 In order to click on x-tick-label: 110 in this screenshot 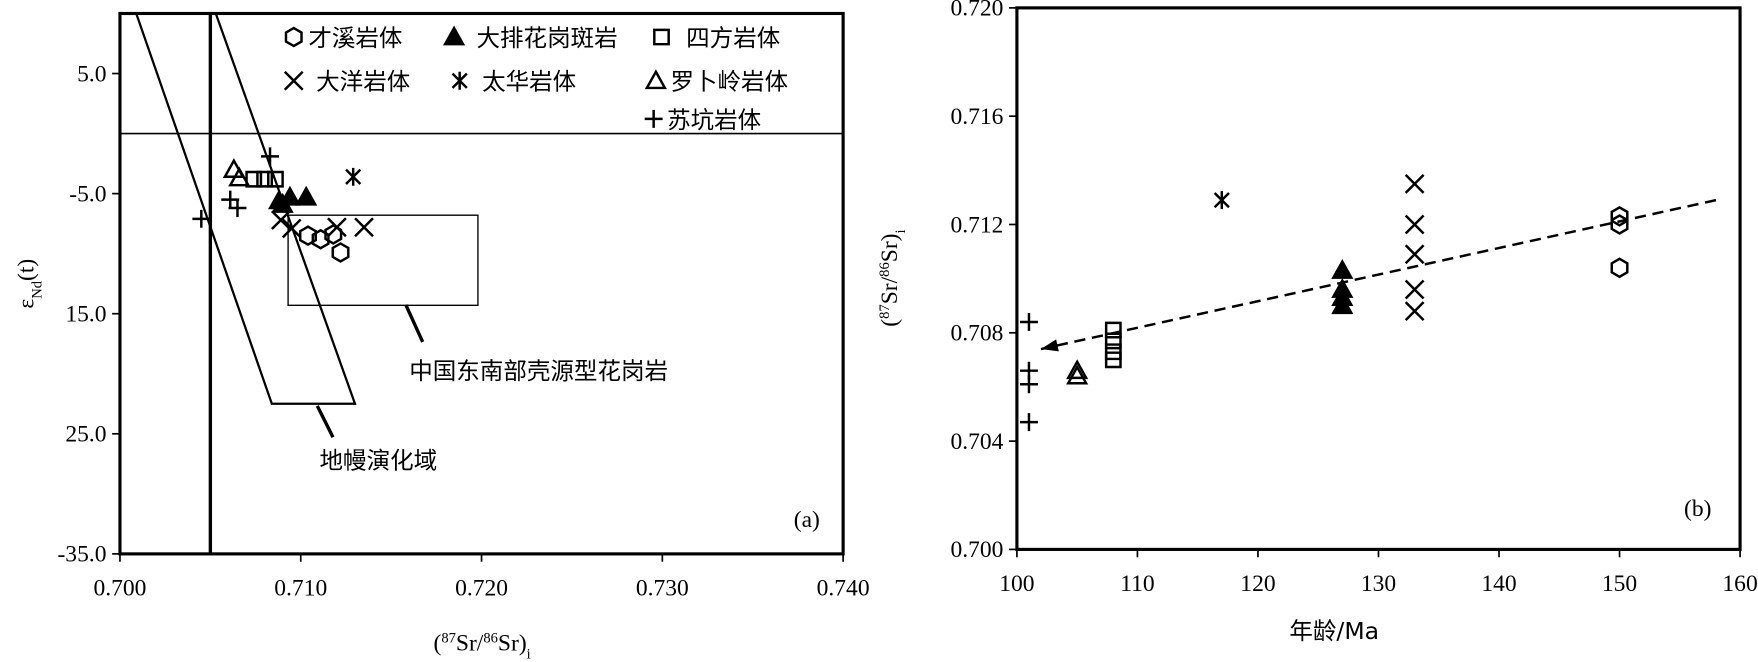, I will do `click(1137, 584)`.